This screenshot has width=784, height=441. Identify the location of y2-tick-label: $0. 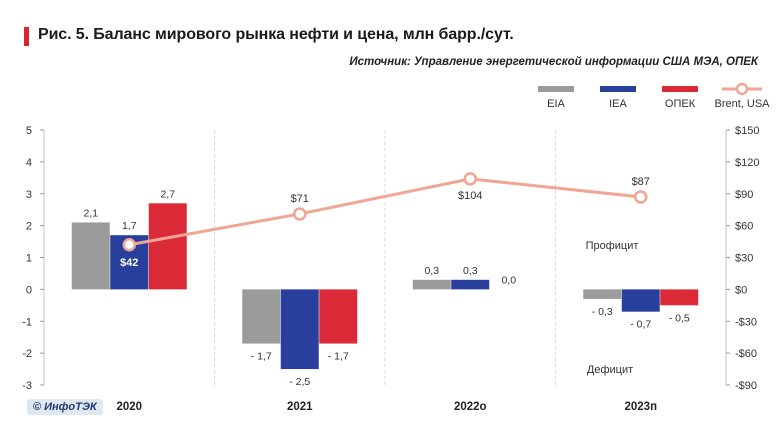
(741, 290).